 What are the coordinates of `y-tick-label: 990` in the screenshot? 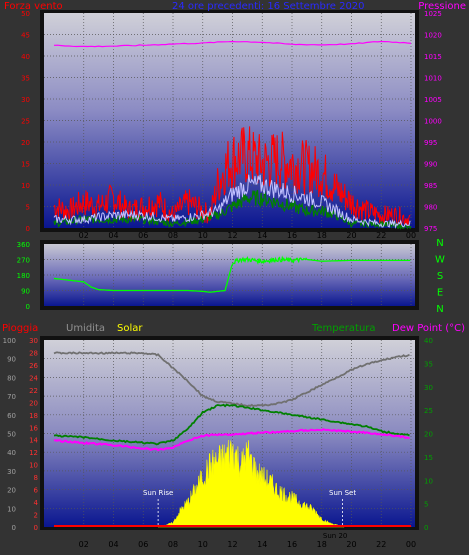 It's located at (430, 165).